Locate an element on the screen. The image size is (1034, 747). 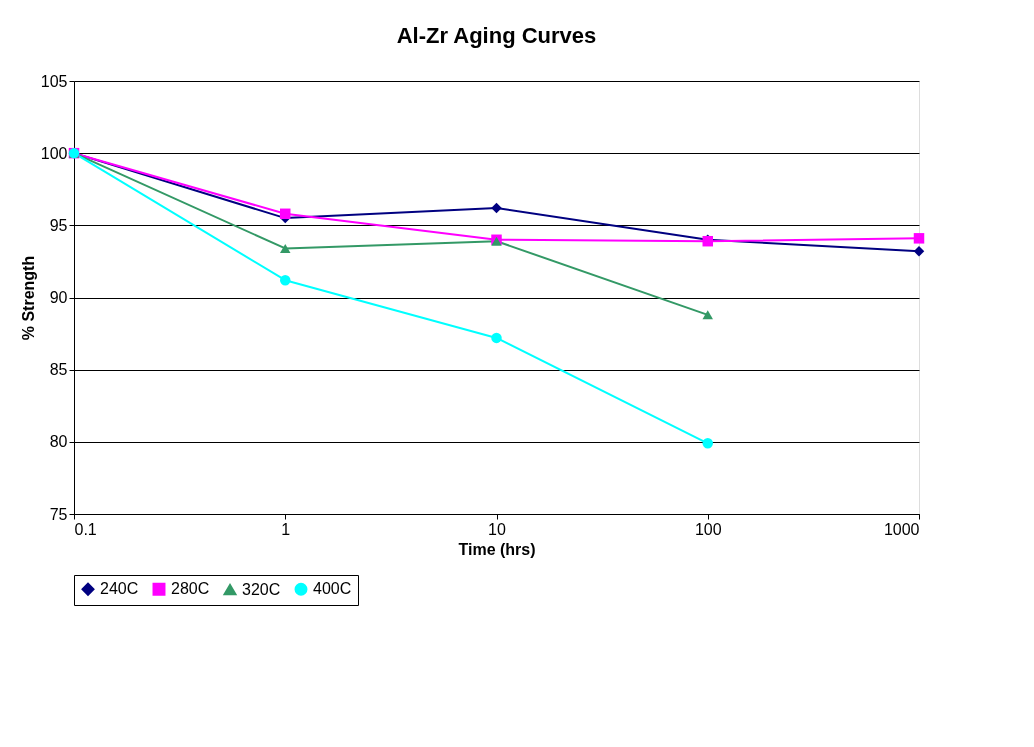
y-tick-label: 85 is located at coordinates (58, 370).